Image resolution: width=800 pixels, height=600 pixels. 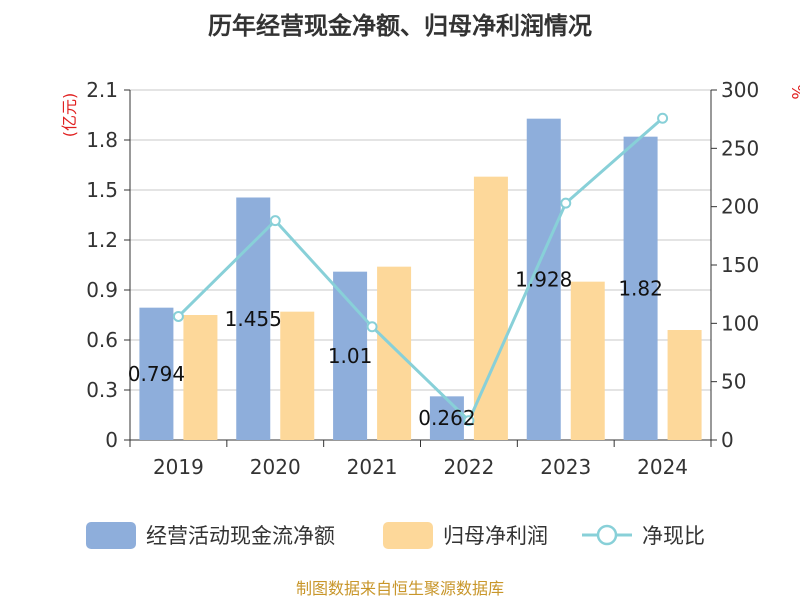 What do you see at coordinates (740, 90) in the screenshot?
I see `right-tick-label: 300` at bounding box center [740, 90].